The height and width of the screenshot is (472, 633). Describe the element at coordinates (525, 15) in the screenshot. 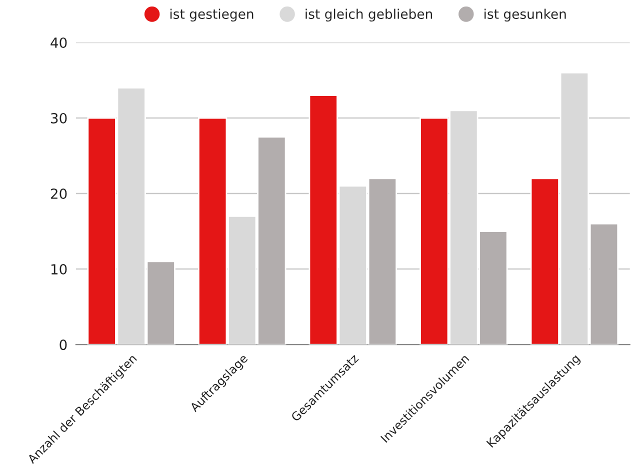

I see `legend-label: ist gesunken` at that location.